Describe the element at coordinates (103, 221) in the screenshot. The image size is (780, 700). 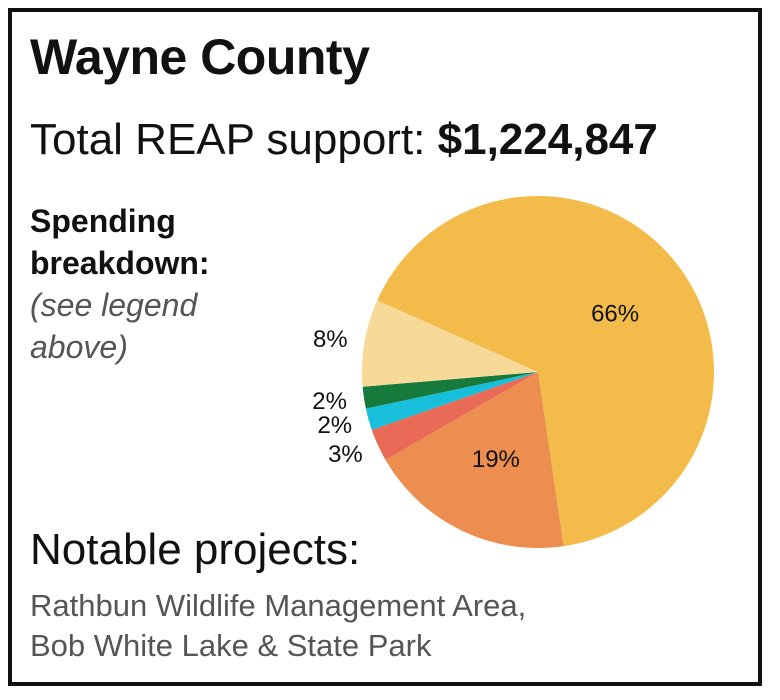
I see `breakdown-heading-line1: Spending` at that location.